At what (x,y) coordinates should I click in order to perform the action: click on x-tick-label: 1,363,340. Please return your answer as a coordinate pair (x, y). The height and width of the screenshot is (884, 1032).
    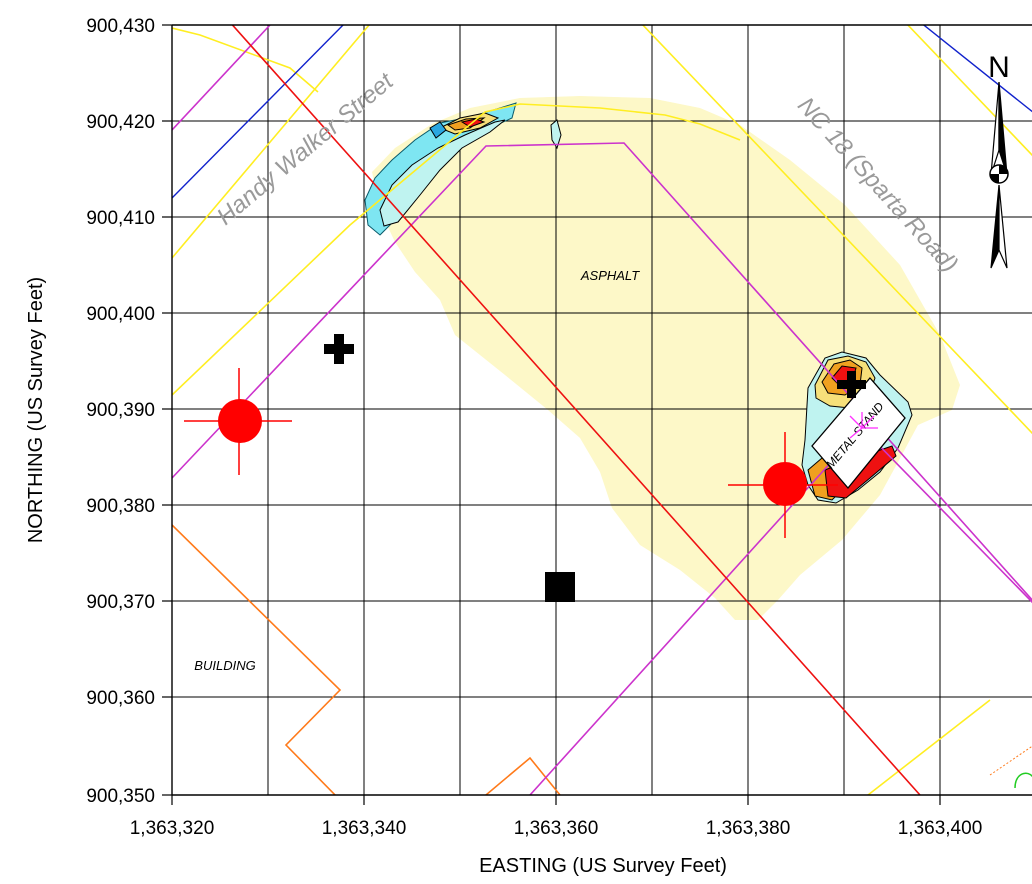
    Looking at the image, I should click on (364, 828).